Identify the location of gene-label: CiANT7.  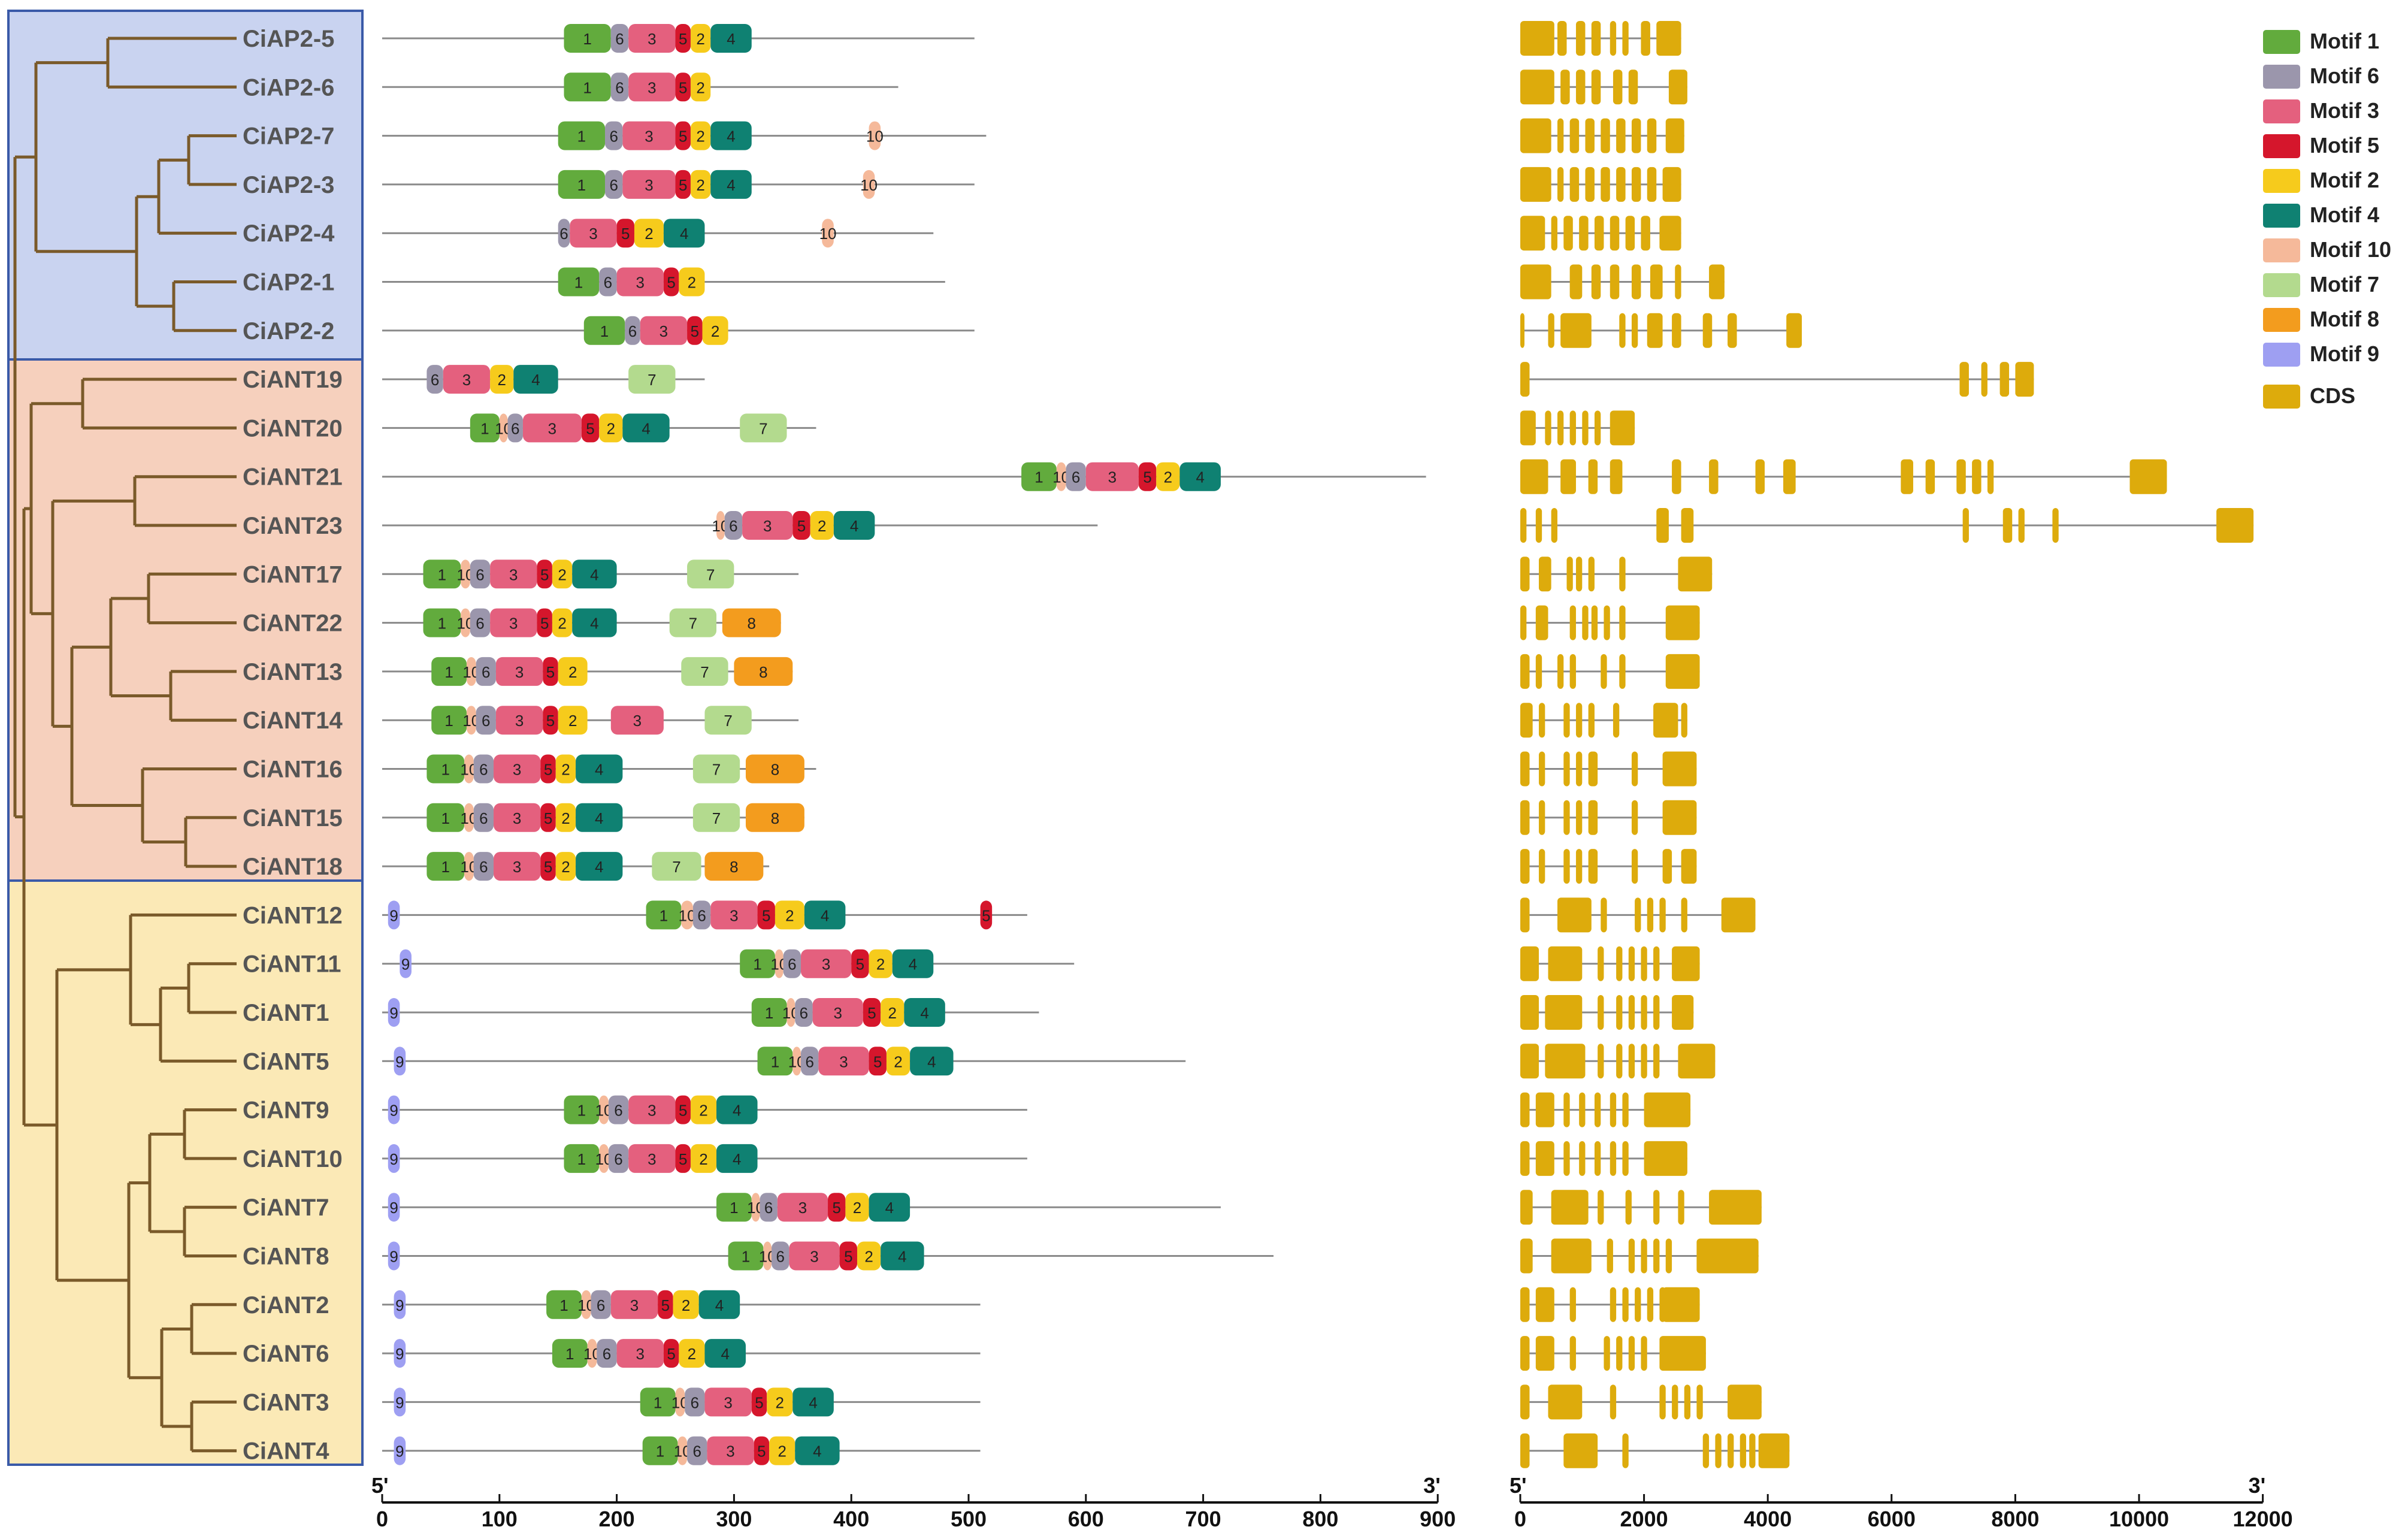
(286, 1208).